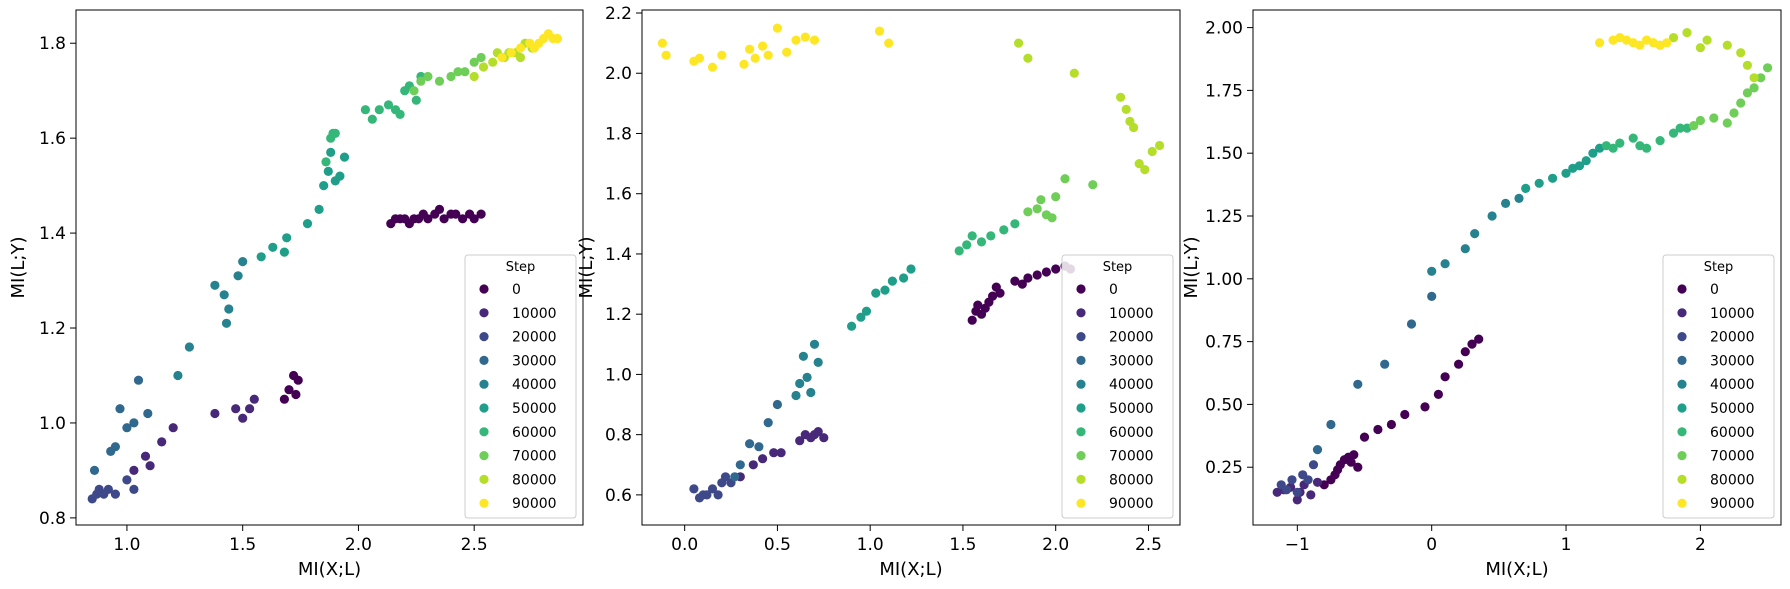  Describe the element at coordinates (618, 195) in the screenshot. I see `y-tick-label: 1.6` at that location.